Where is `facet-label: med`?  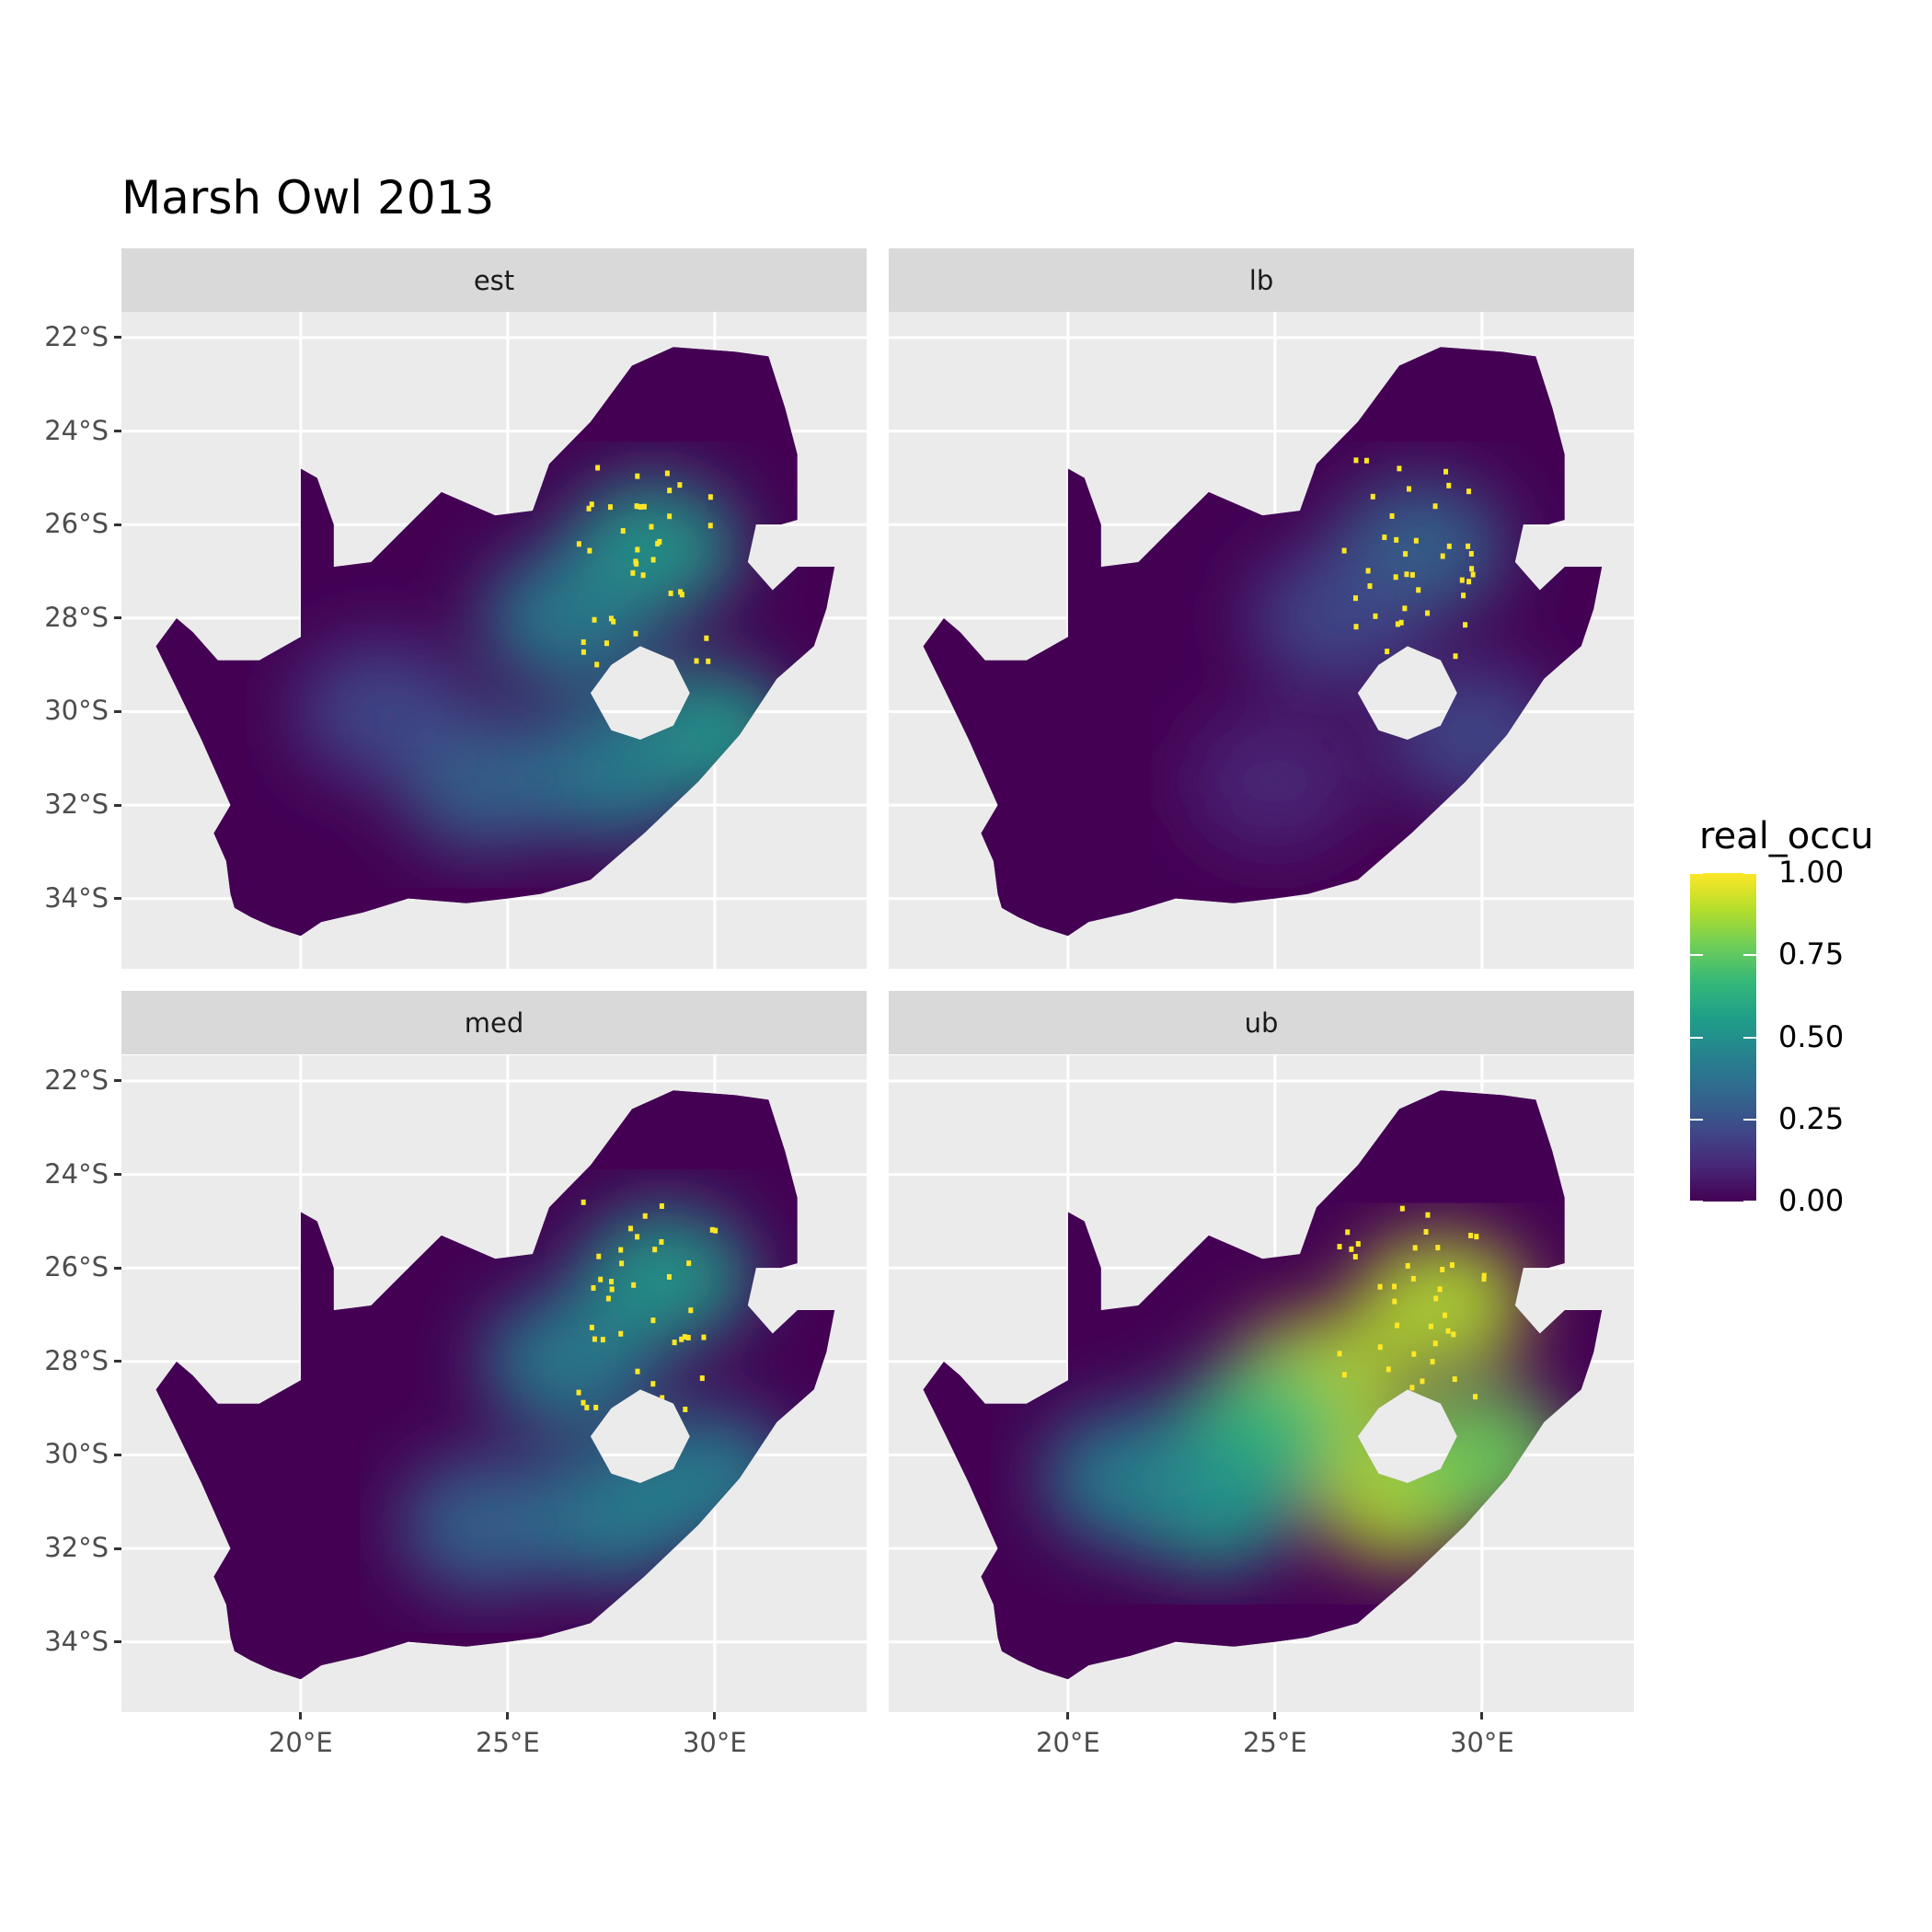
facet-label: med is located at coordinates (494, 1022).